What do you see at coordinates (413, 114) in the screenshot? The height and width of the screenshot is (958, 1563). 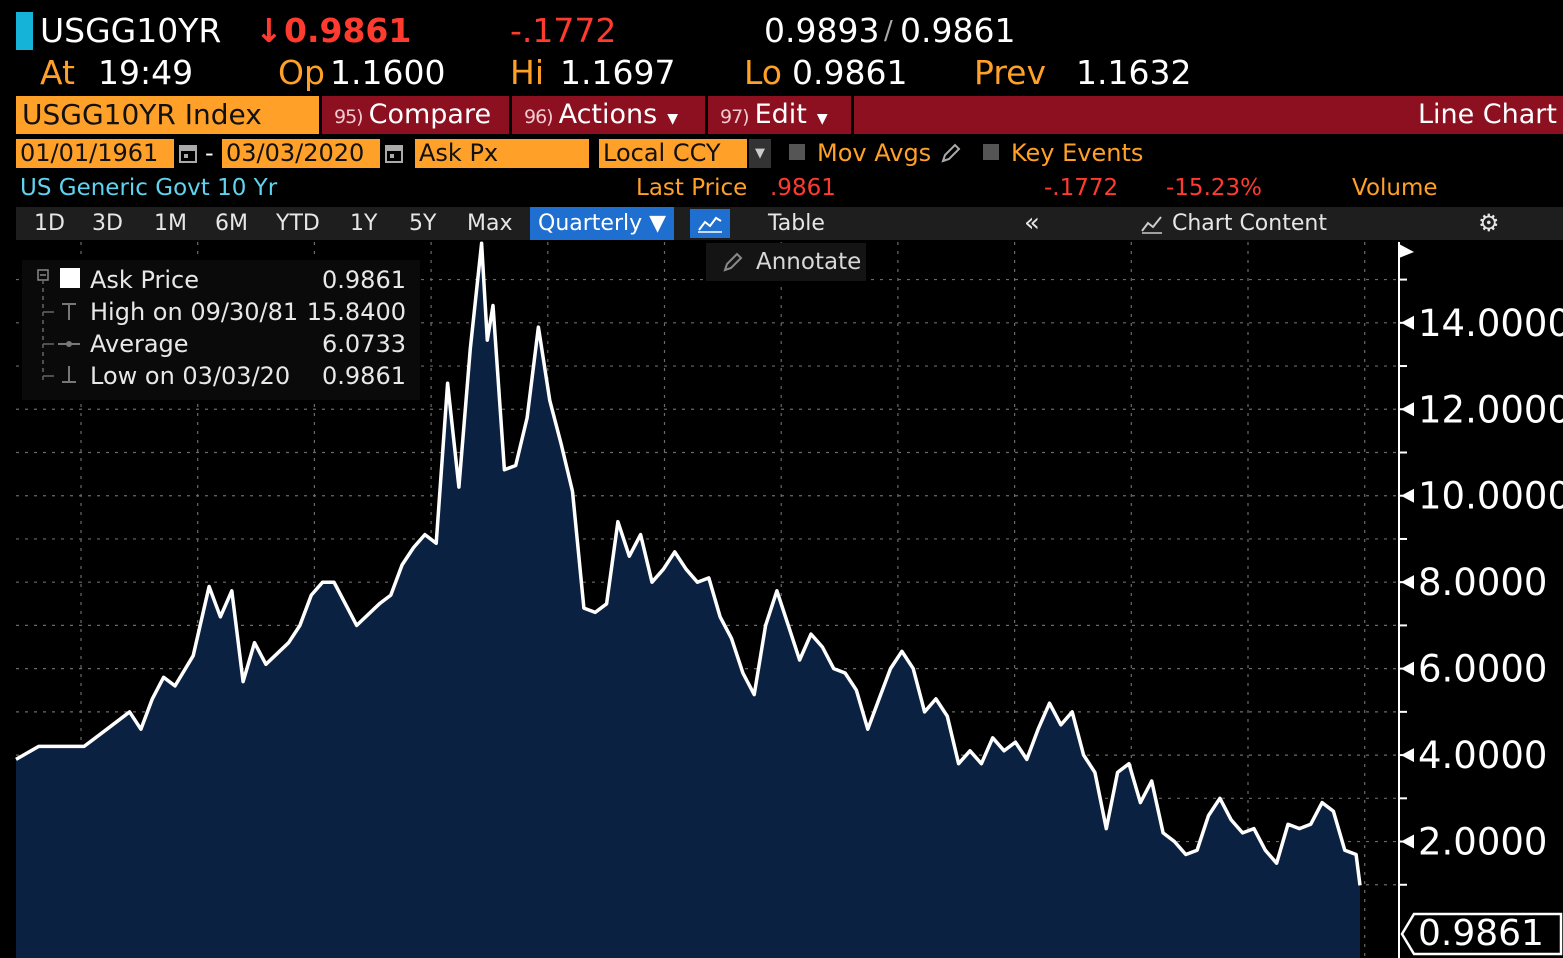 I see `compare-menu: 95) Compare` at bounding box center [413, 114].